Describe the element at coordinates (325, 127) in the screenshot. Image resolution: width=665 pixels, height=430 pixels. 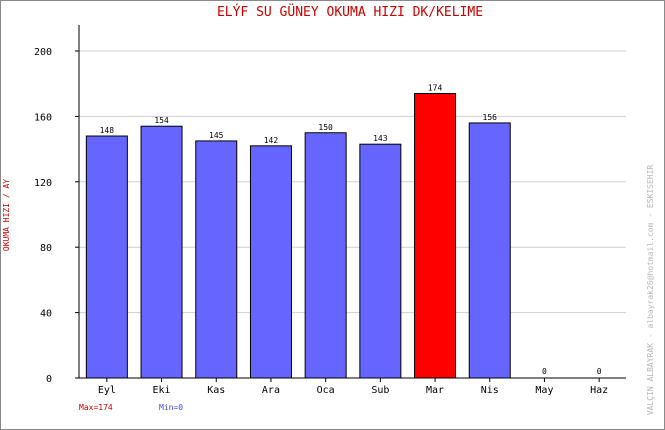
I see `data-label: 150` at that location.